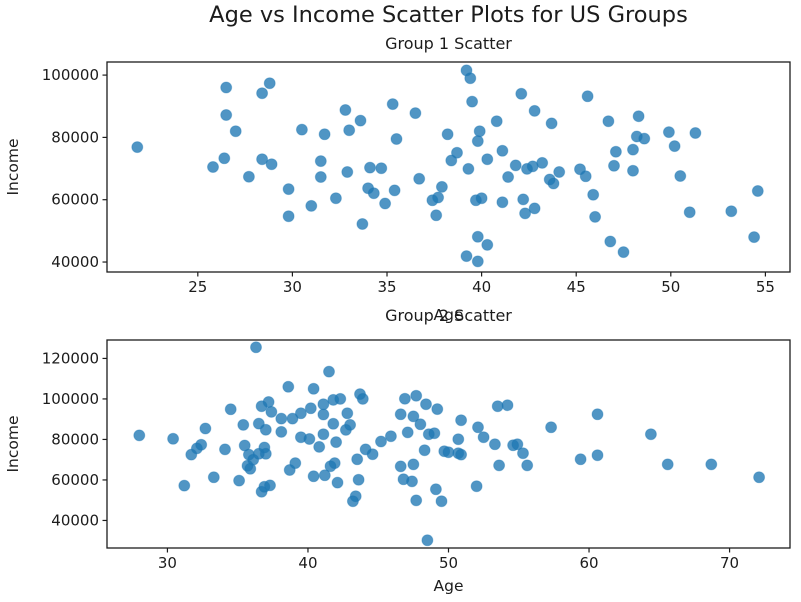 The width and height of the screenshot is (801, 602). Describe the element at coordinates (167, 563) in the screenshot. I see `x-tick-label: 30` at that location.